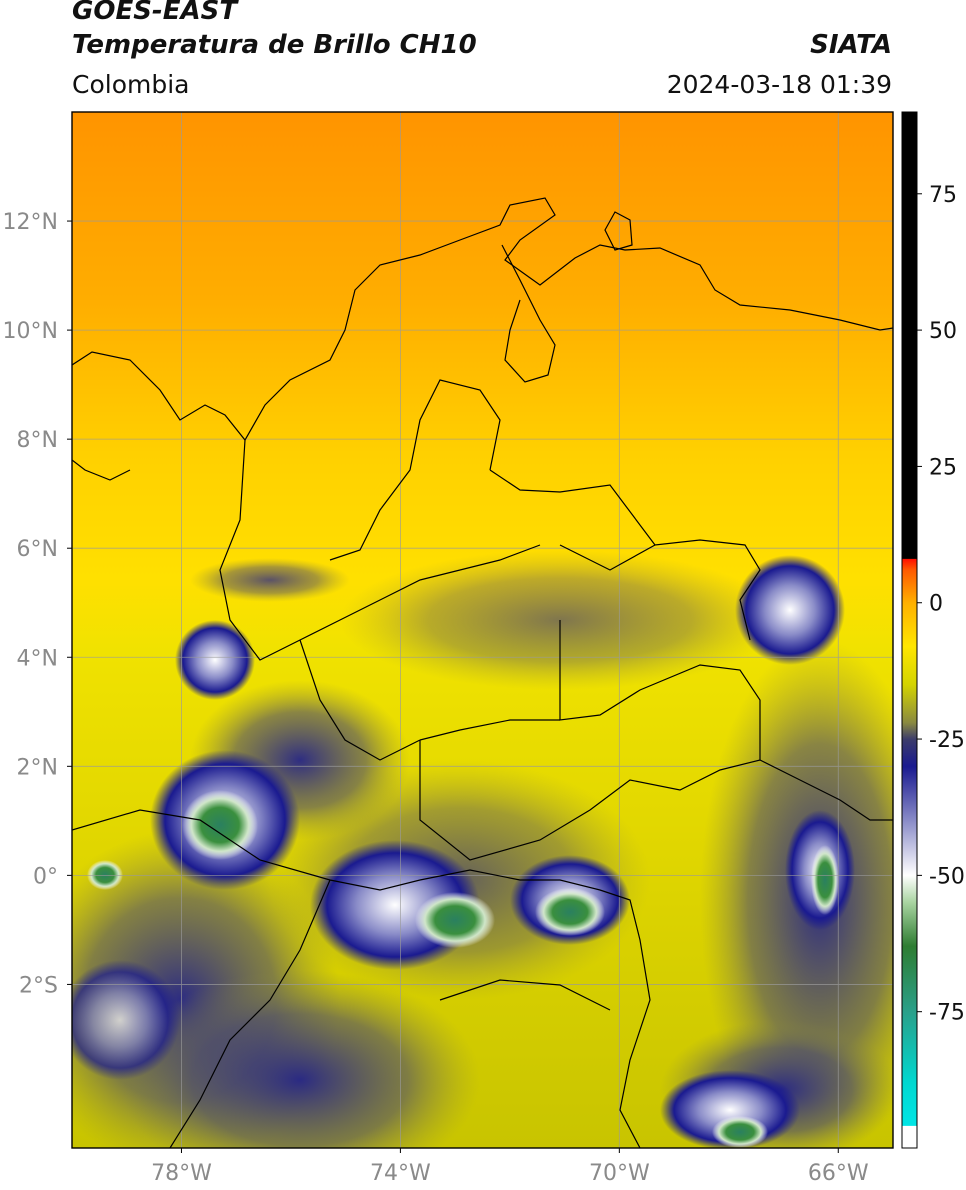 The image size is (966, 1190). I want to click on colorbar-tick-label: -25, so click(947, 740).